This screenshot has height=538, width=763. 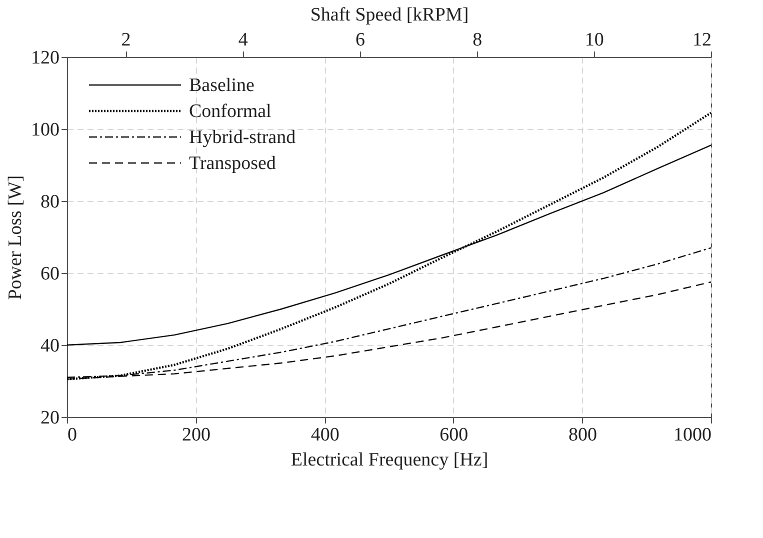 What do you see at coordinates (594, 40) in the screenshot?
I see `x2-tick-label: 10` at bounding box center [594, 40].